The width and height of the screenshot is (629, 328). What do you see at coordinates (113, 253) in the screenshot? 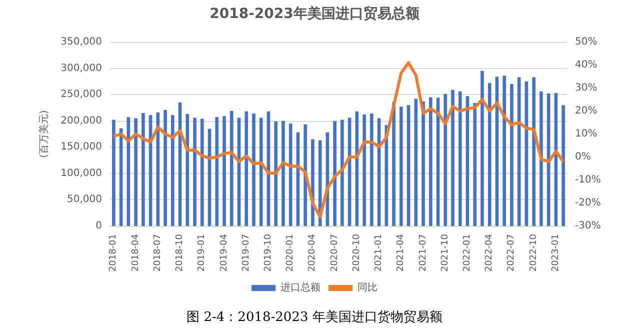
I see `x-tick-label: 2018-01` at bounding box center [113, 253].